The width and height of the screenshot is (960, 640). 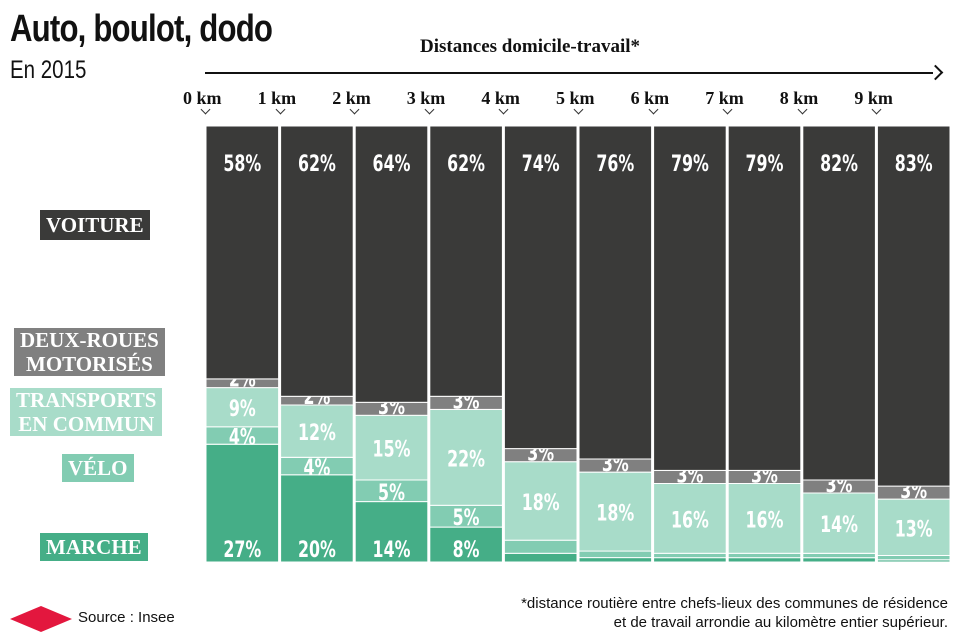 What do you see at coordinates (569, 73) in the screenshot?
I see `axis-arrow-line` at bounding box center [569, 73].